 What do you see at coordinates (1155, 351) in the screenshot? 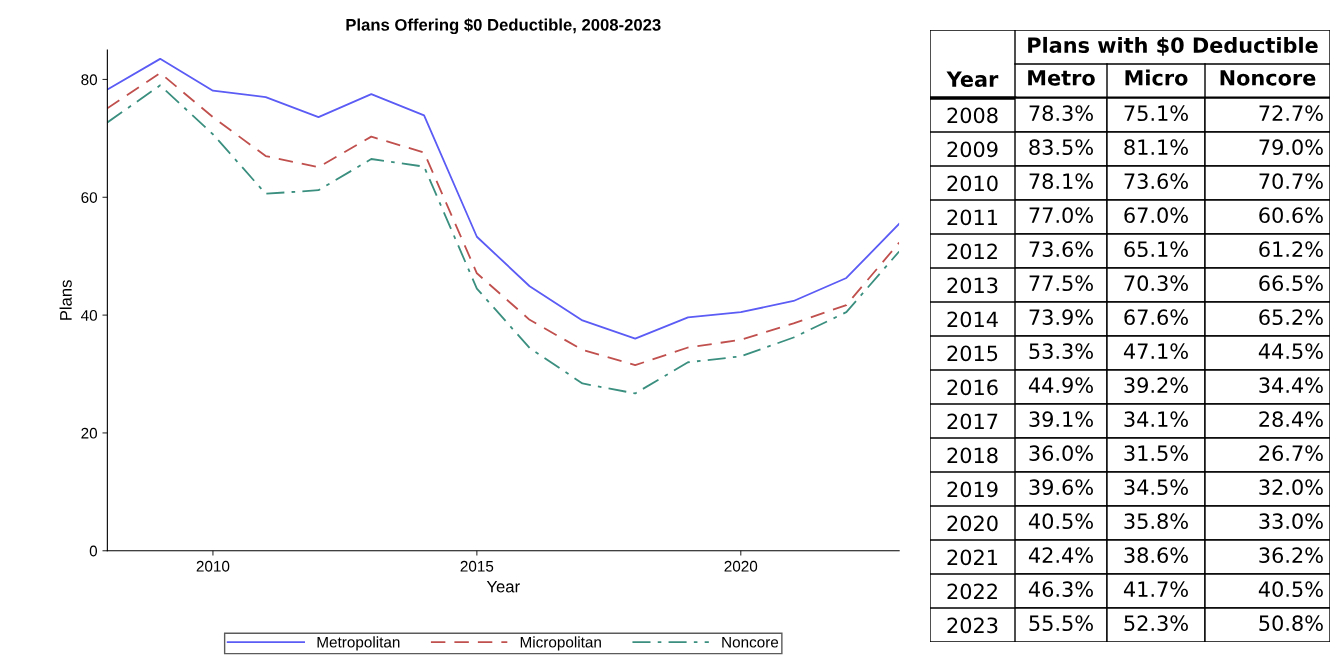
I see `text: 47.1%` at bounding box center [1155, 351].